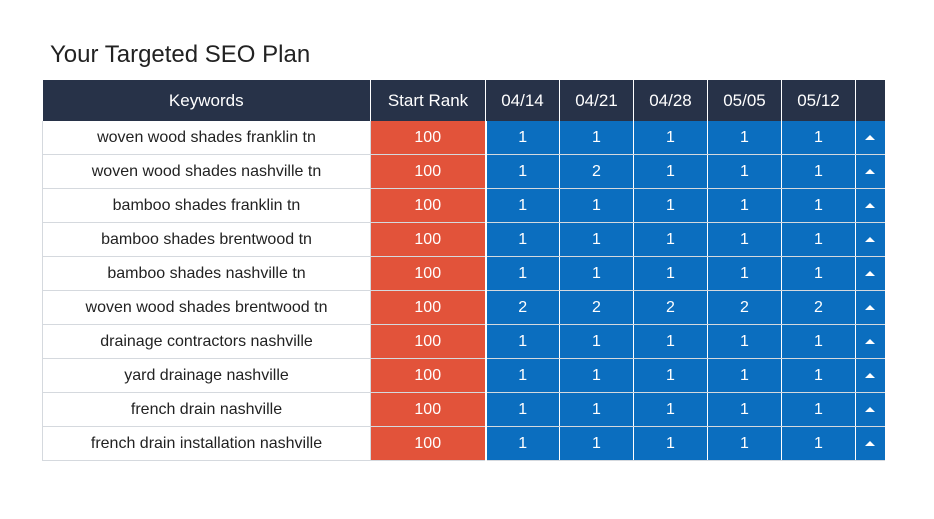 The image size is (934, 519). What do you see at coordinates (463, 239) in the screenshot?
I see `table-row: bamboo shades brentwood tn 100 1 1 1 1 1` at bounding box center [463, 239].